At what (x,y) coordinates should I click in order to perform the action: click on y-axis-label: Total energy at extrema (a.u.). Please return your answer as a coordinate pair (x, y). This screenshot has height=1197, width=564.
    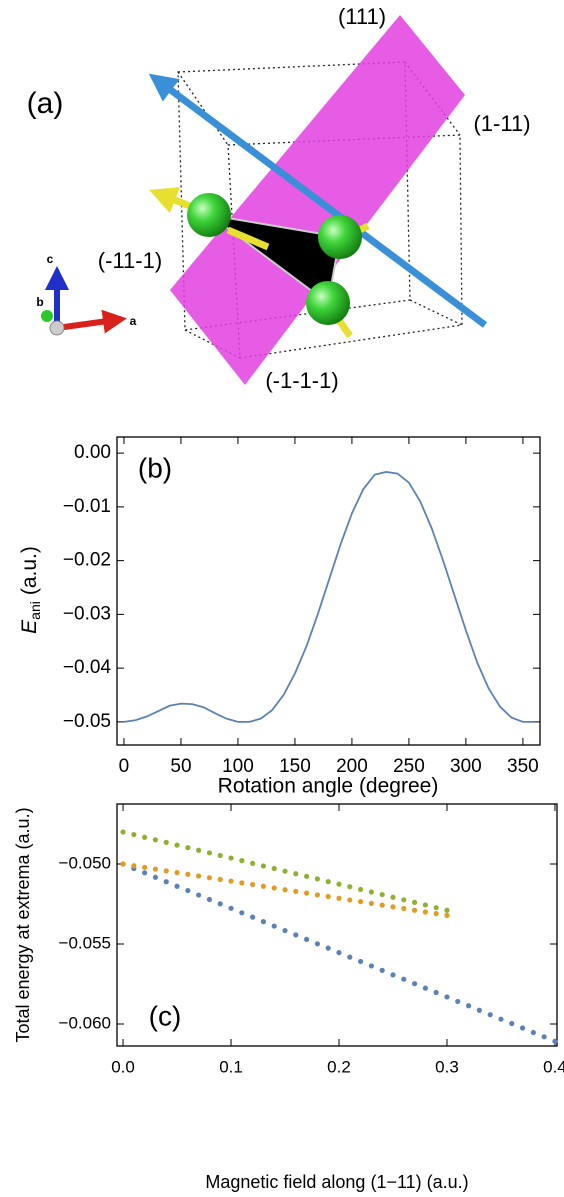
    Looking at the image, I should click on (23, 924).